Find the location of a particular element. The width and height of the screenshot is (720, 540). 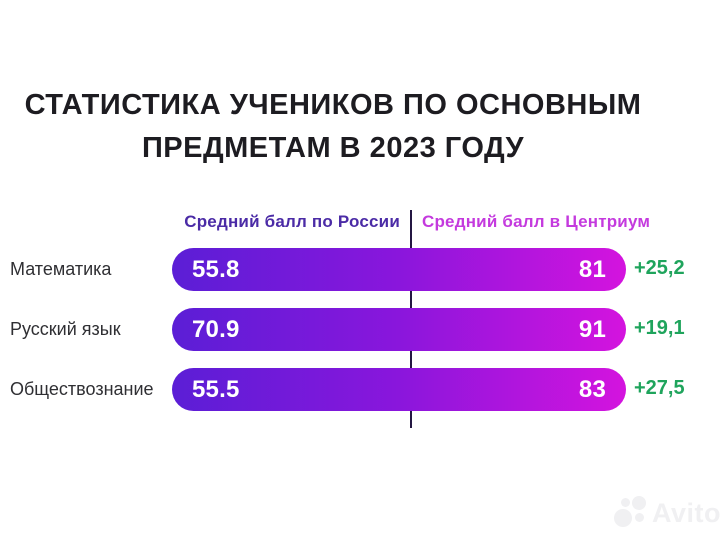

avito-watermark-text: Avito is located at coordinates (686, 512).